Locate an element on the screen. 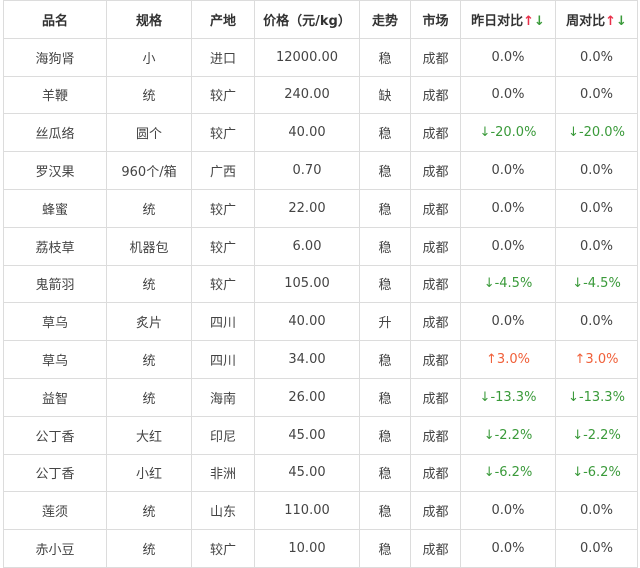 The width and height of the screenshot is (640, 568). cell-week-change: ↓-6.2% is located at coordinates (596, 473).